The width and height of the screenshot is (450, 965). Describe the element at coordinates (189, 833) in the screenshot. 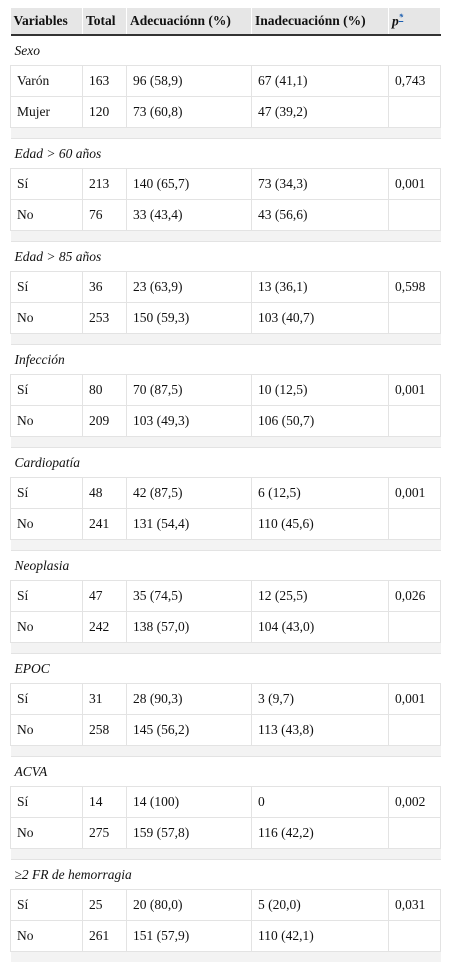

I see `cell: 159 (57,8)` at that location.